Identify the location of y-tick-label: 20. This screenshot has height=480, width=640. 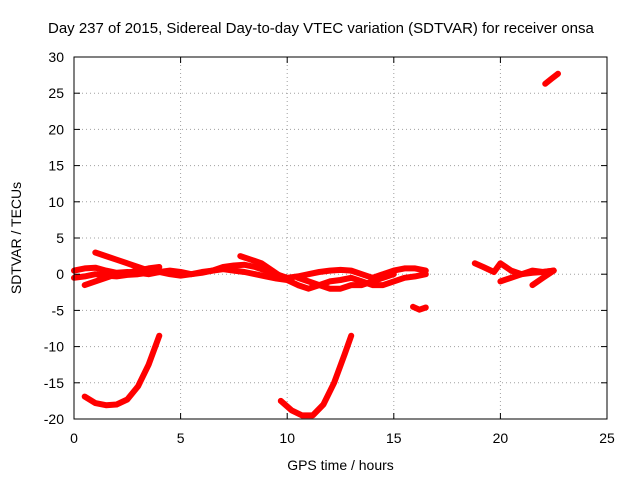
(56, 129).